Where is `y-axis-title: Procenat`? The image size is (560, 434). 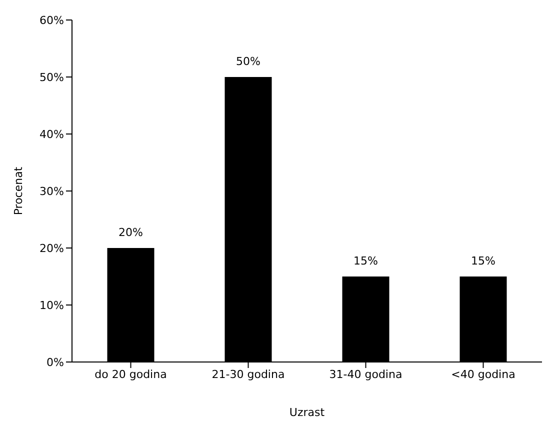 y-axis-title: Procenat is located at coordinates (18, 191).